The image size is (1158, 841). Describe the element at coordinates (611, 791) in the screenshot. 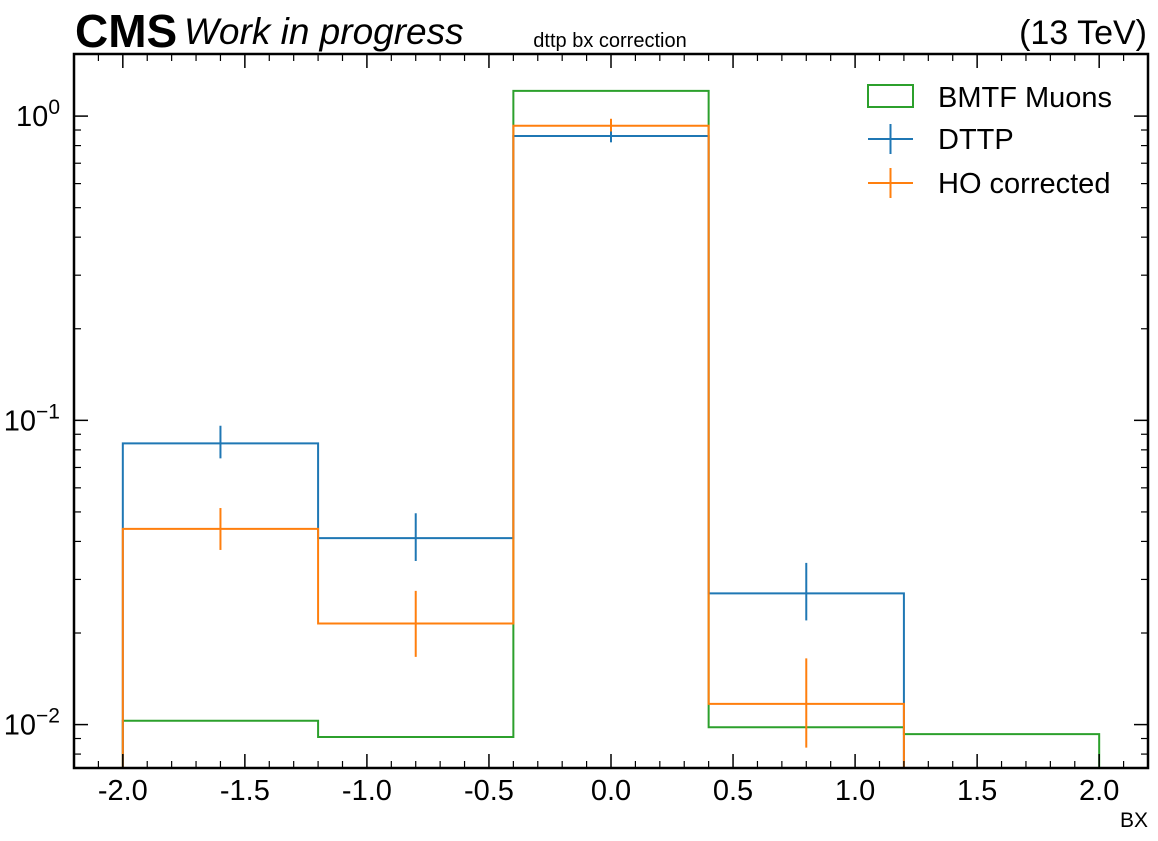

I see `x-tick-label: 0.0` at that location.